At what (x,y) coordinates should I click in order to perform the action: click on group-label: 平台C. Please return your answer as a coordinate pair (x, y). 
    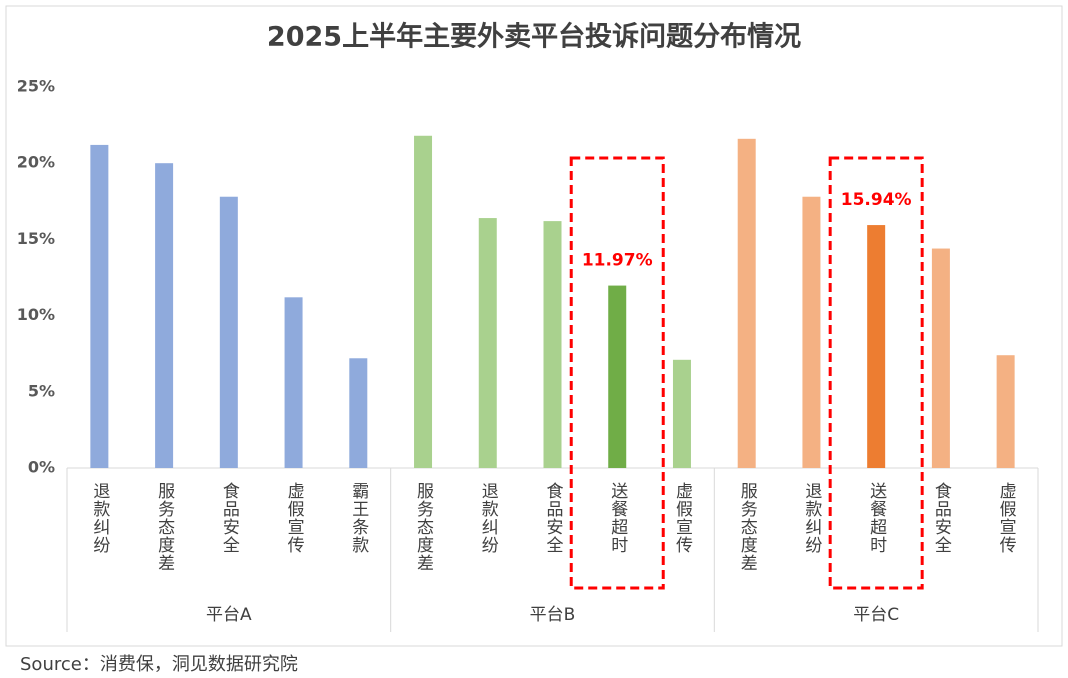
    Looking at the image, I should click on (876, 615).